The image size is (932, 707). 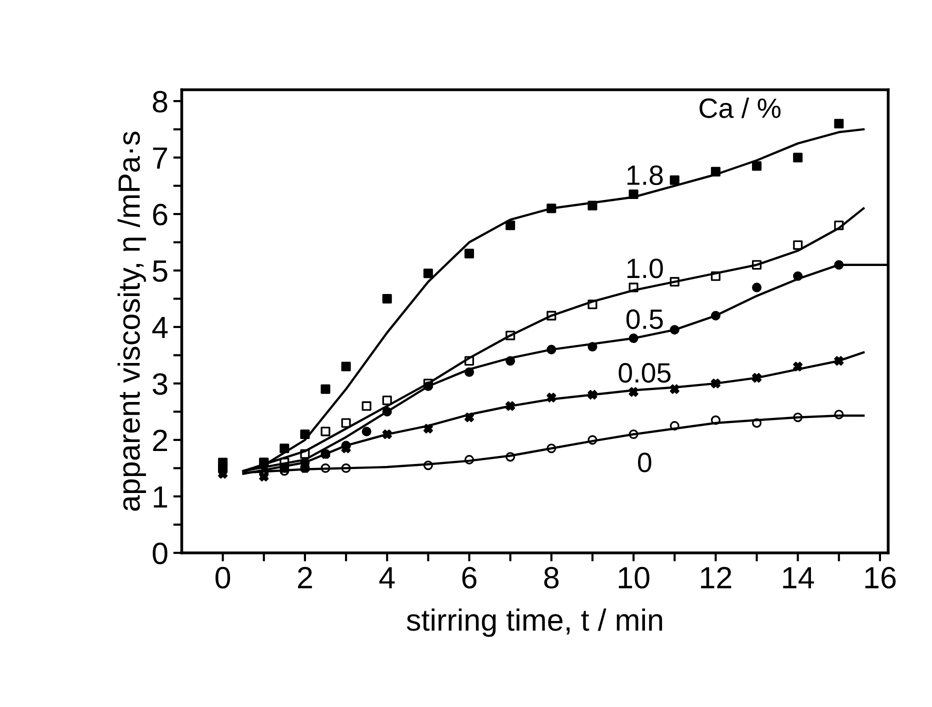 What do you see at coordinates (644, 373) in the screenshot?
I see `series-label: 0.05` at bounding box center [644, 373].